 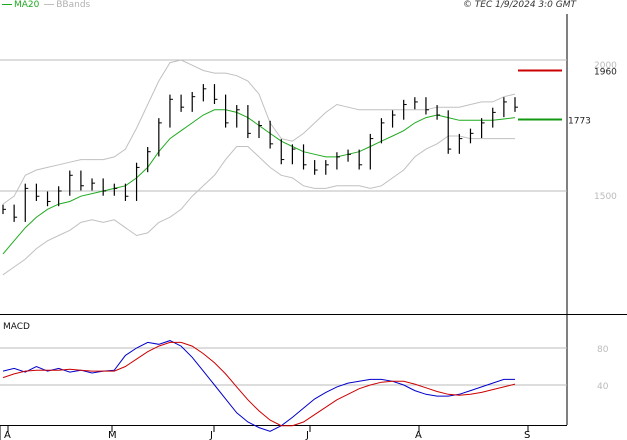 I want to click on price-level-label: 1773, so click(x=579, y=121).